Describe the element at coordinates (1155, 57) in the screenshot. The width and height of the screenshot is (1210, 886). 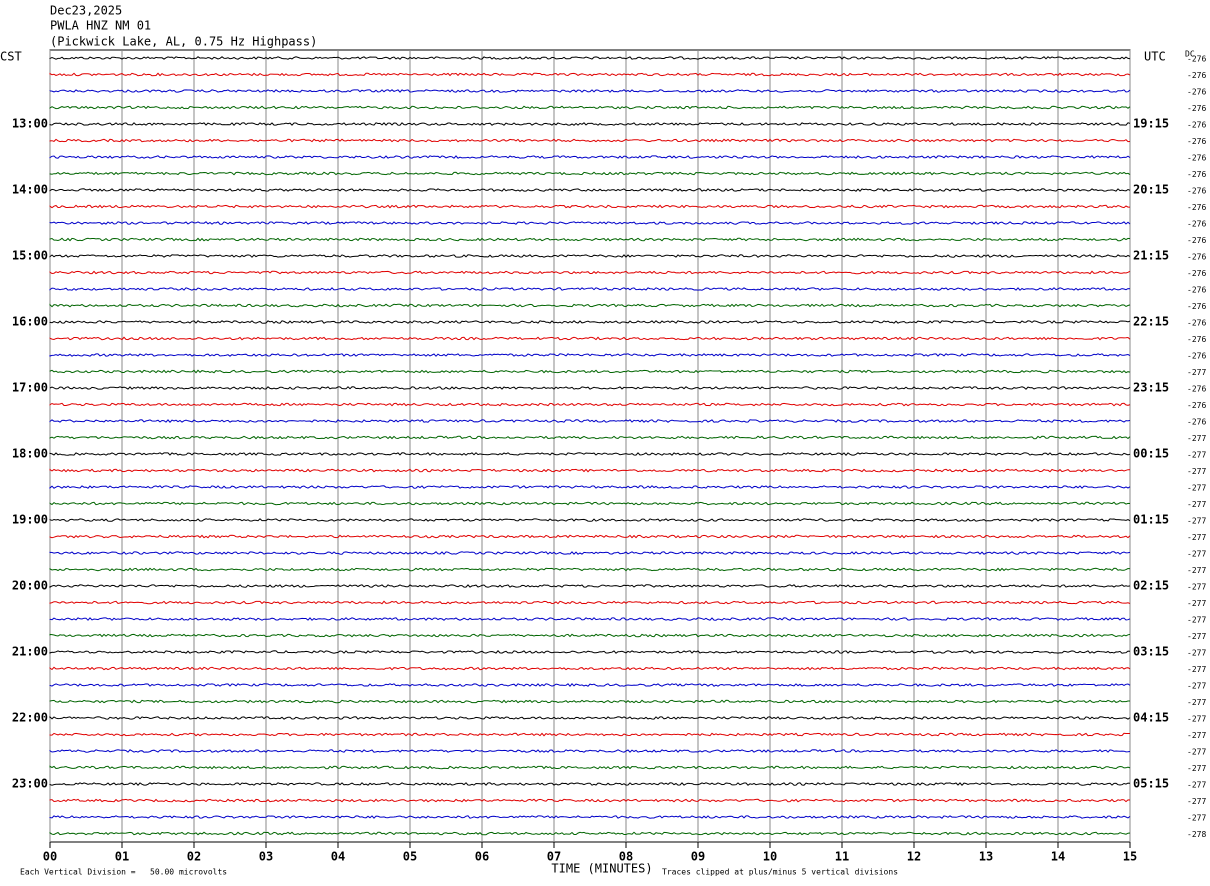
I see `right-axis-title: UTC` at that location.